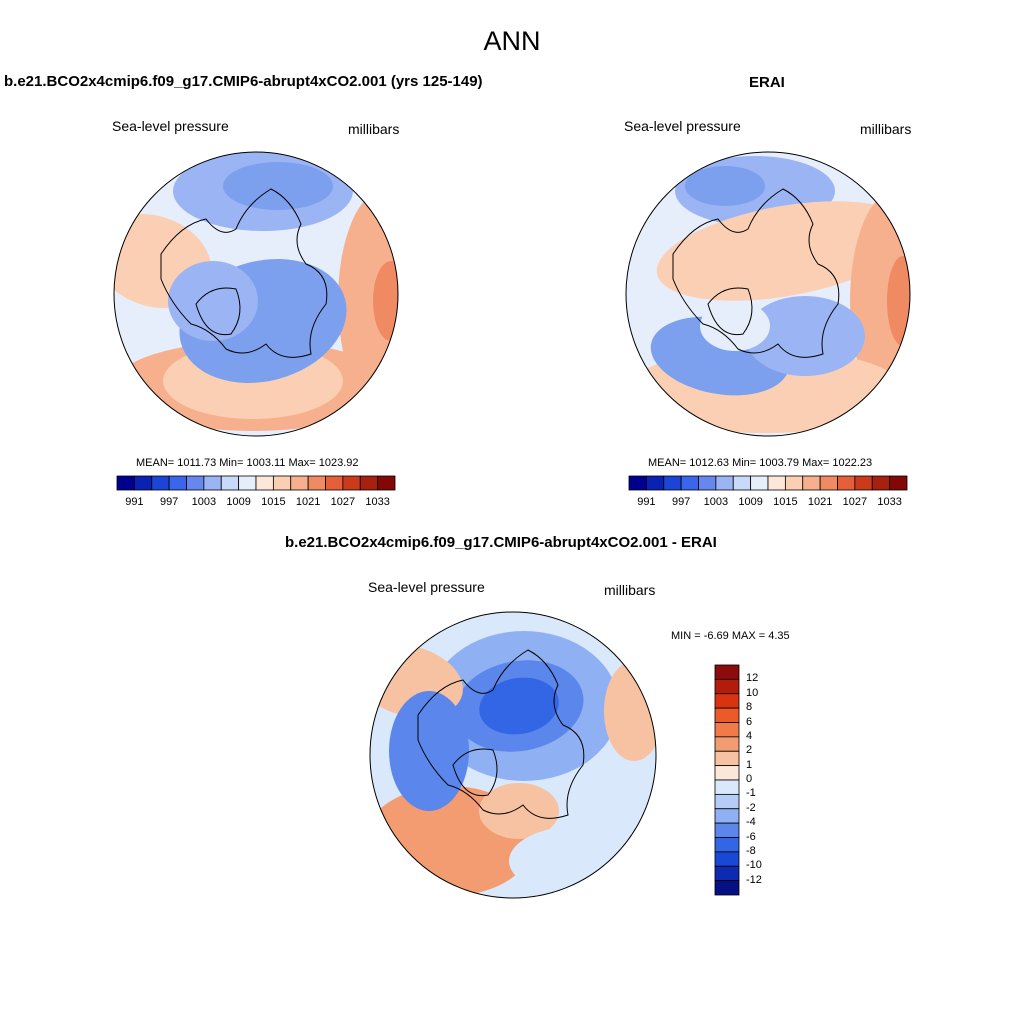  What do you see at coordinates (749, 707) in the screenshot?
I see `colorbar-tick-label: 8` at bounding box center [749, 707].